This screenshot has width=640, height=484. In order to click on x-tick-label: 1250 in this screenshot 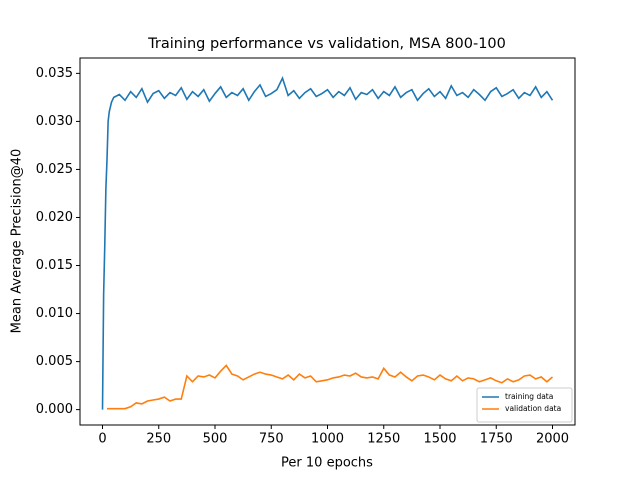, I will do `click(383, 439)`.